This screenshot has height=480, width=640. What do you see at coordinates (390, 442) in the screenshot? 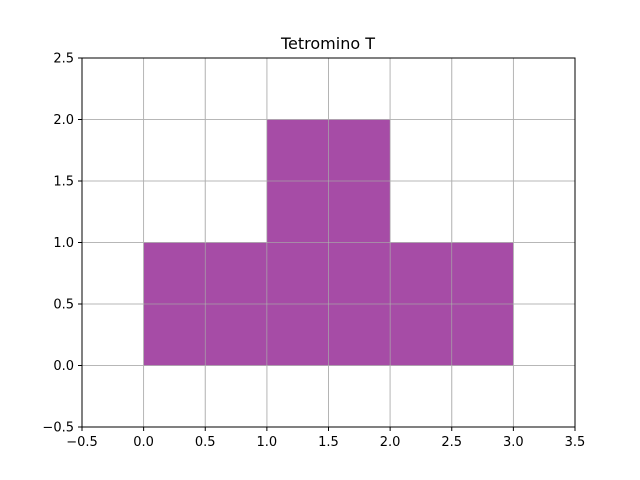
I see `x-tick-label: 2.0` at bounding box center [390, 442].